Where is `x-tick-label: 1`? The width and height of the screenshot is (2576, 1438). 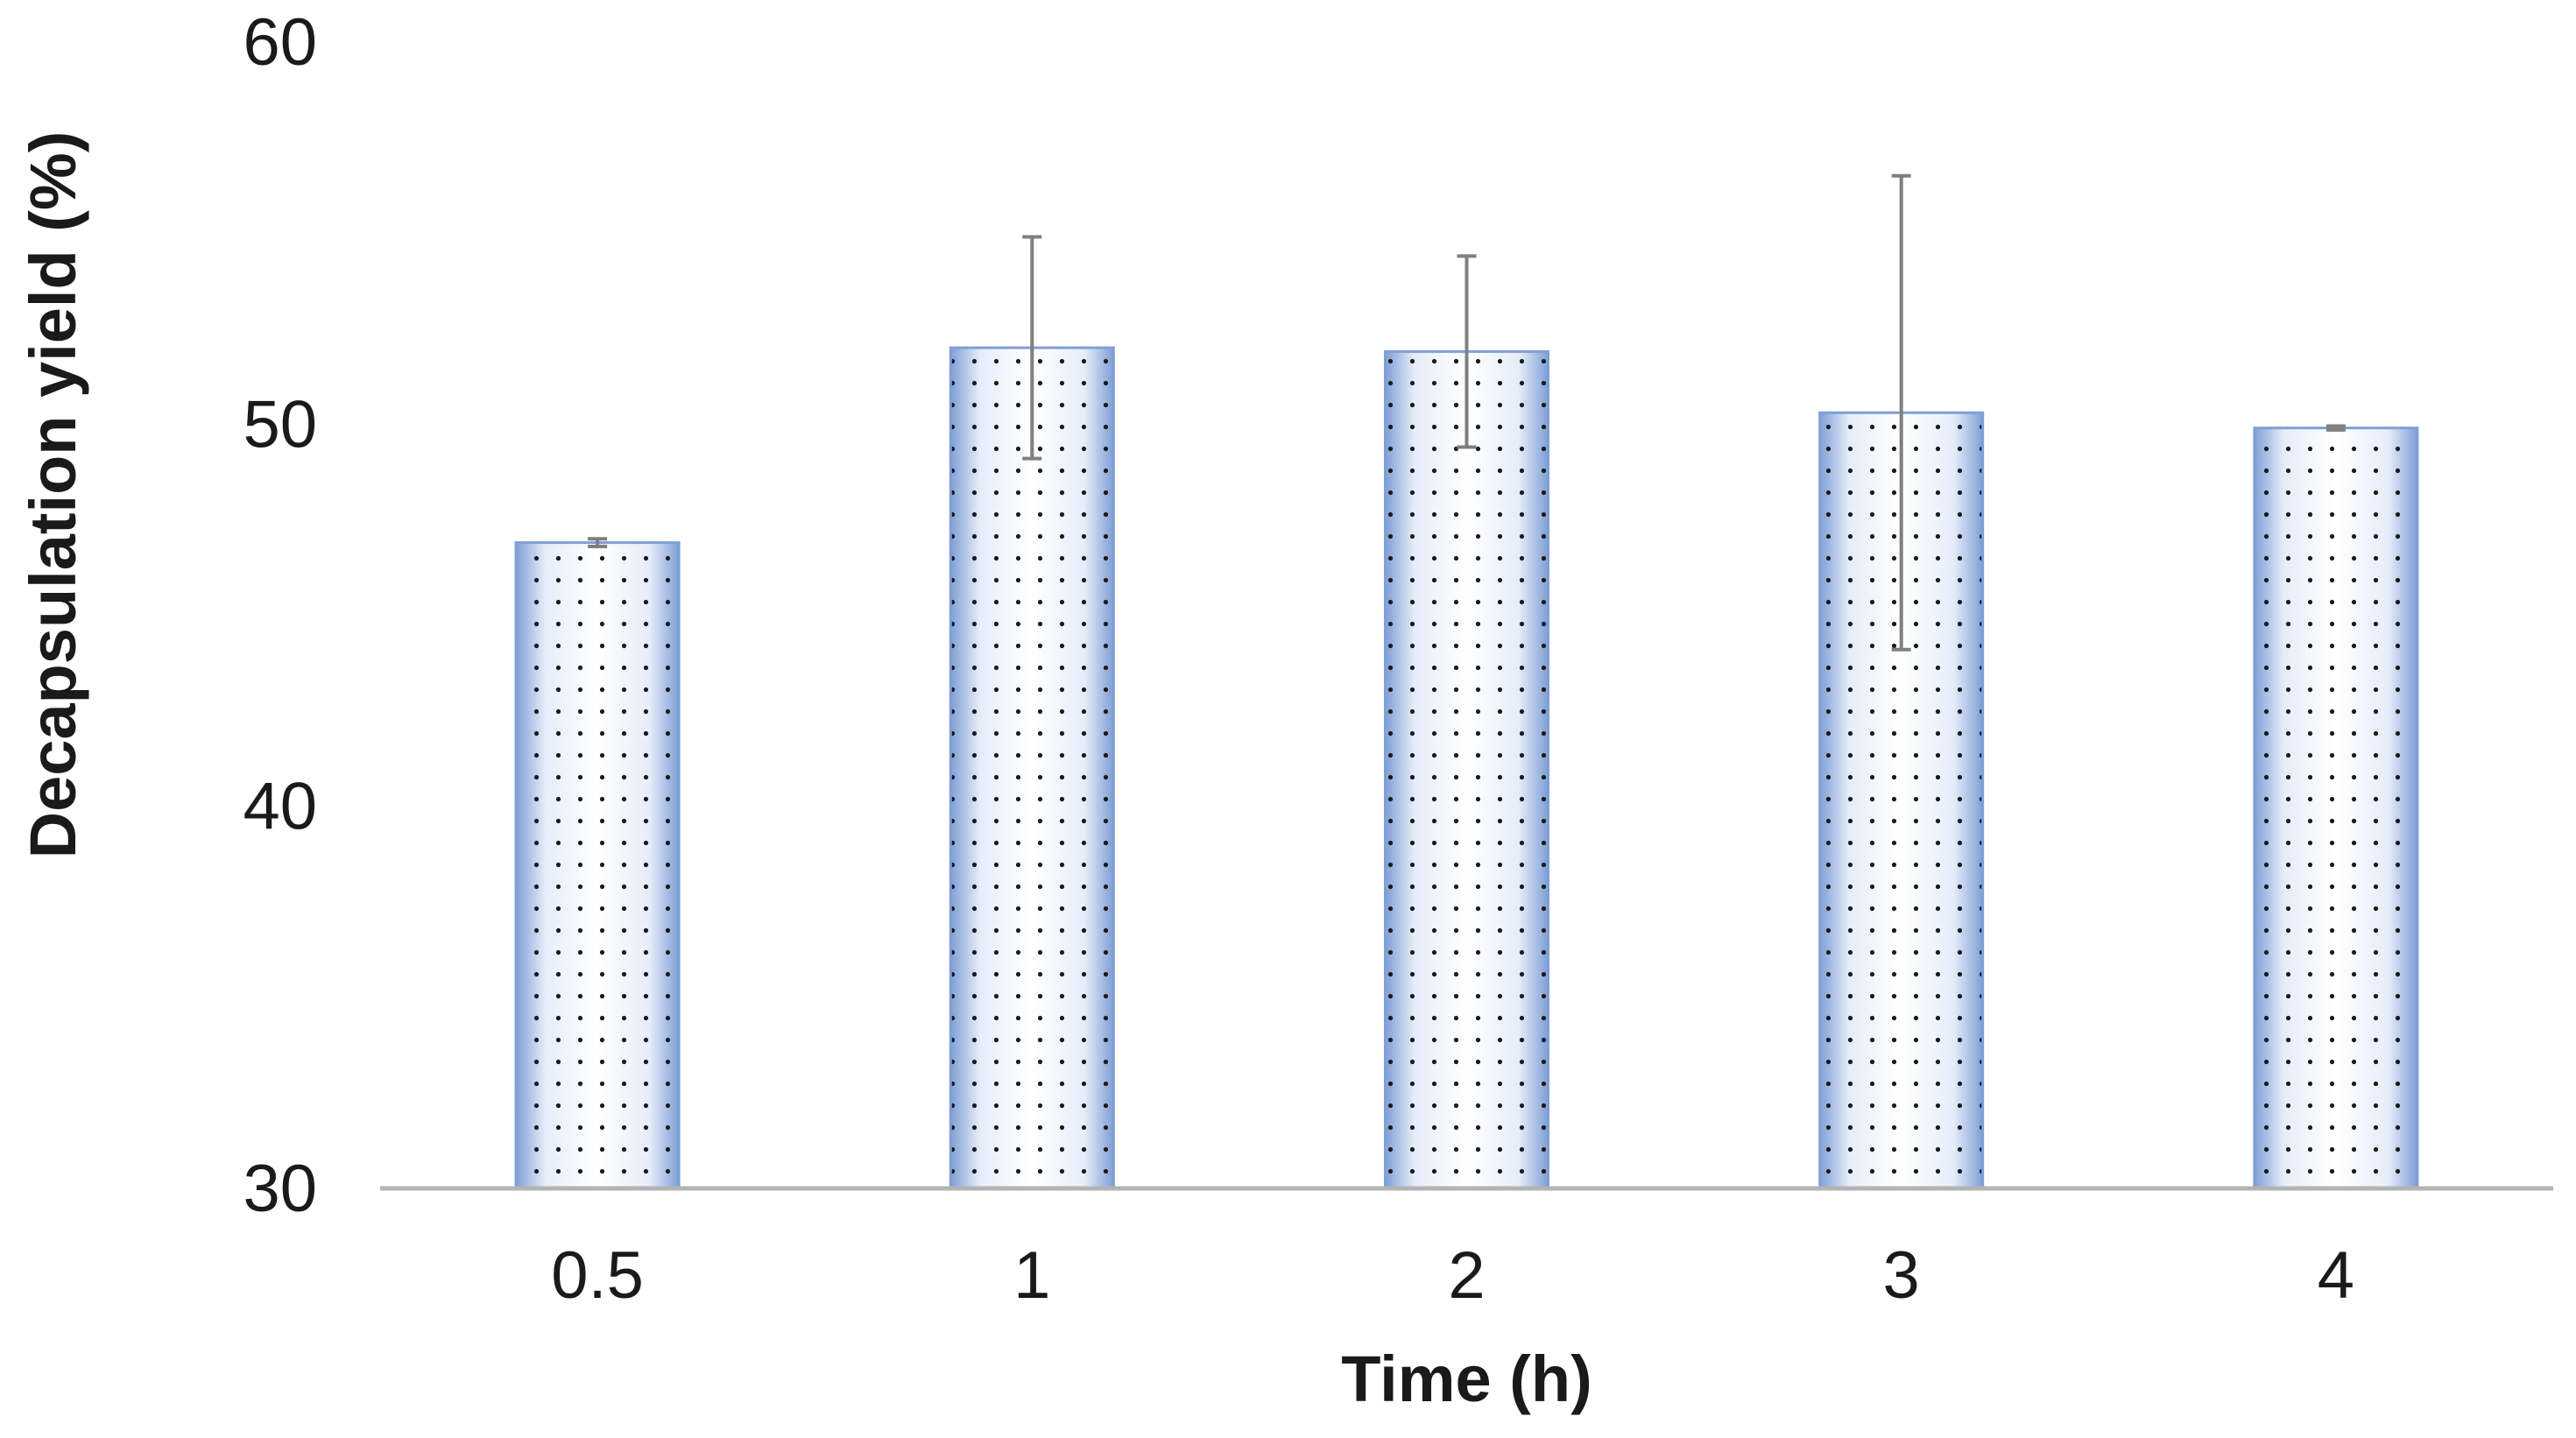
x-tick-label: 1 is located at coordinates (1031, 1275).